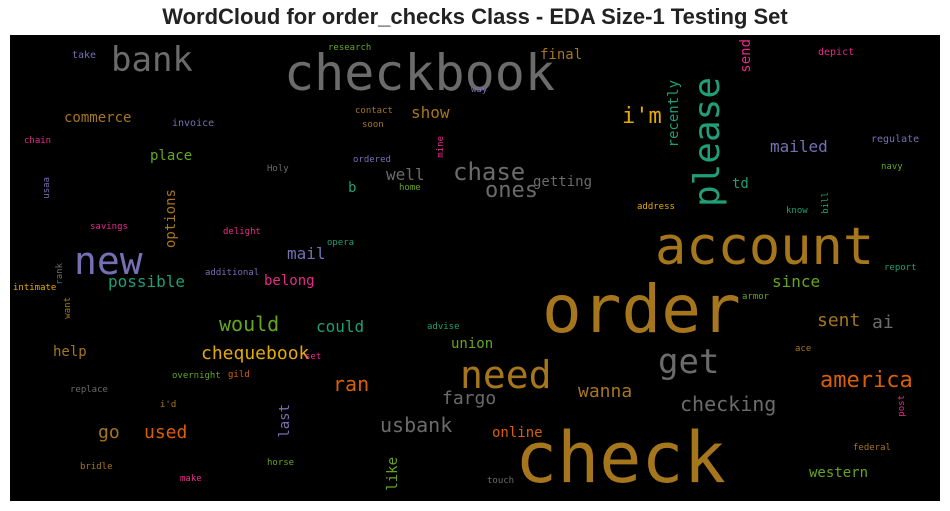 The width and height of the screenshot is (950, 511). What do you see at coordinates (70, 352) in the screenshot?
I see `word-help: help` at bounding box center [70, 352].